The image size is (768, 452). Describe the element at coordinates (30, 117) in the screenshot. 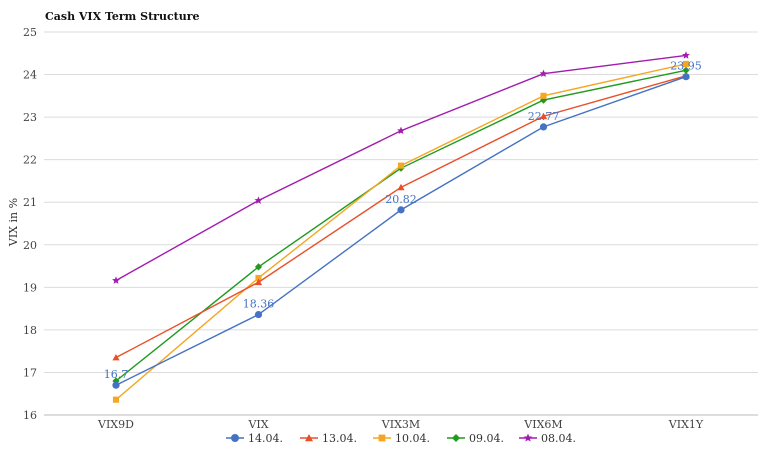

I see `y-tick-label: 23` at that location.